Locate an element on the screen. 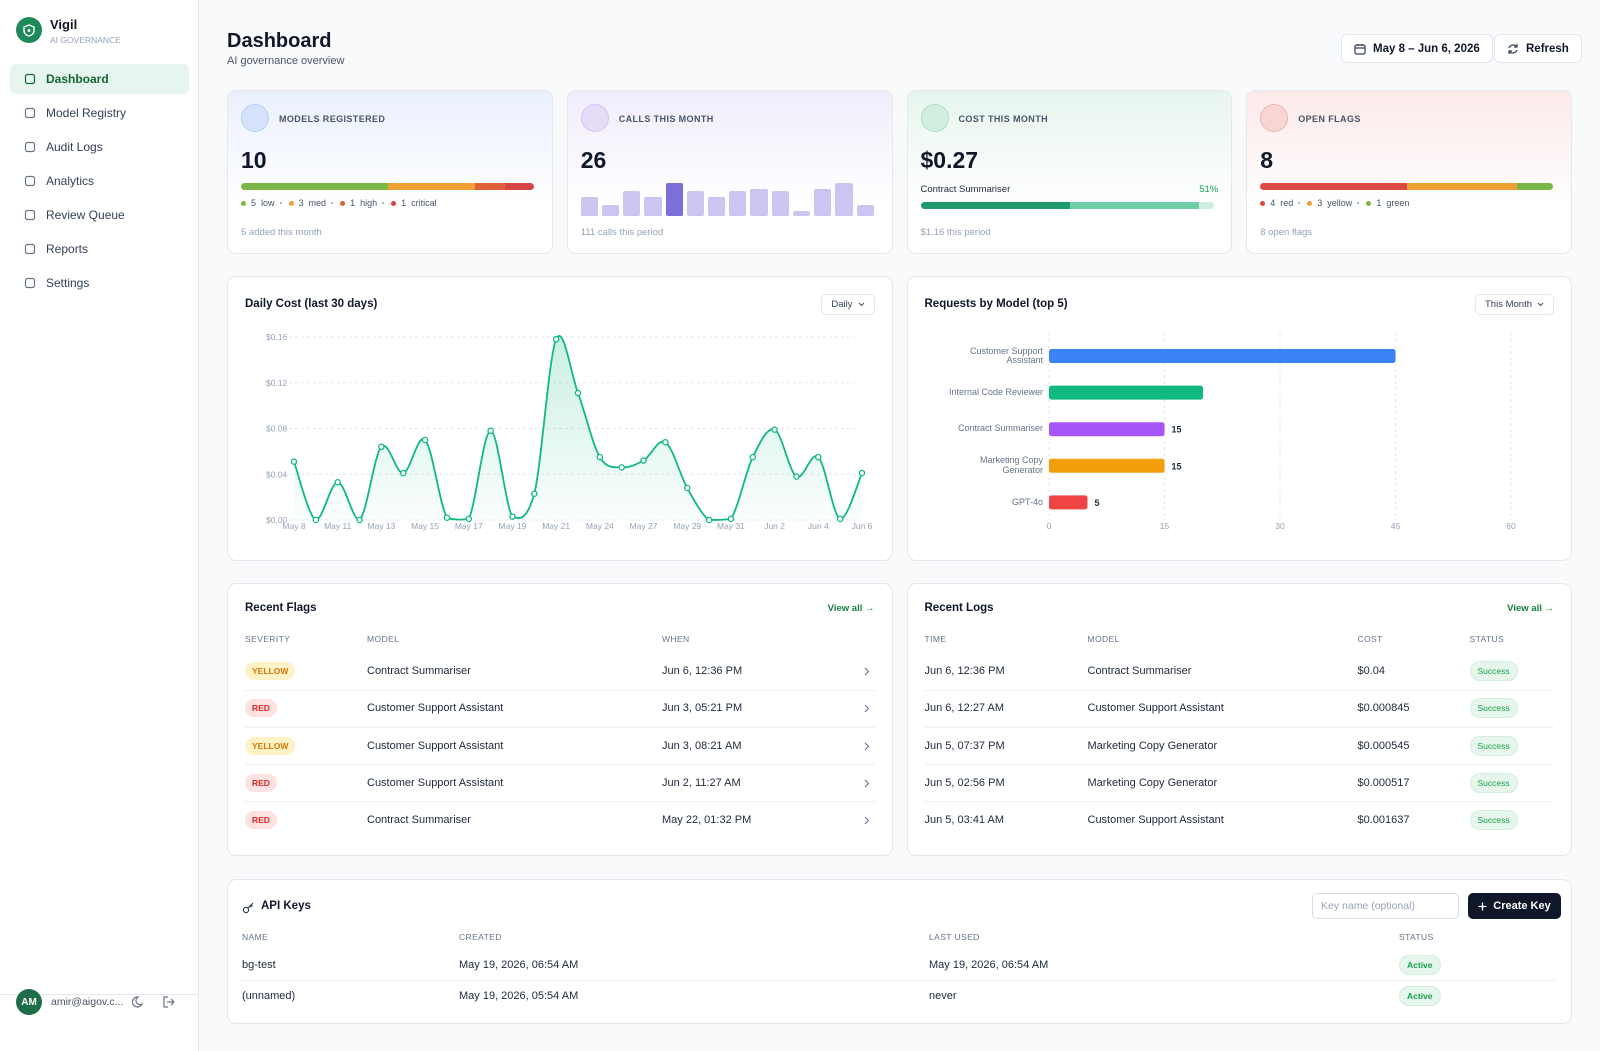 The image size is (1600, 1051). nav-item: Review Queue is located at coordinates (99, 215).